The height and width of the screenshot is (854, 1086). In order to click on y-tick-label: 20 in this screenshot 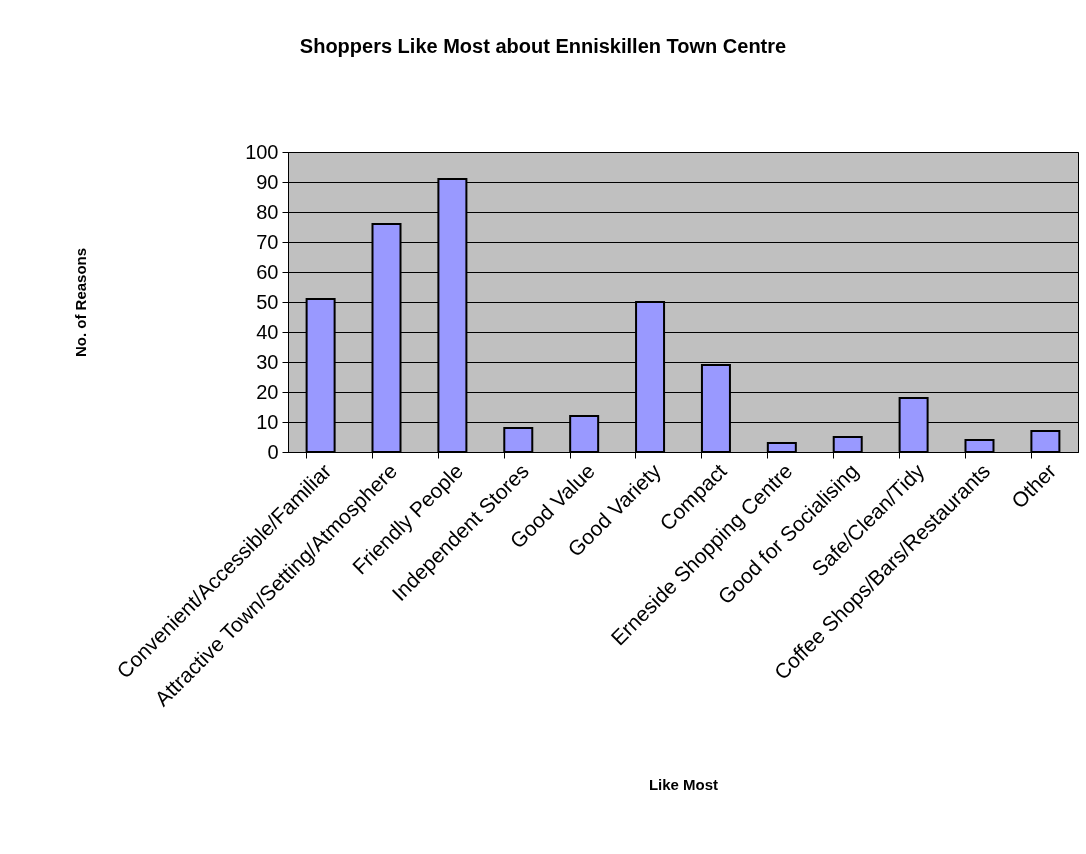, I will do `click(267, 391)`.